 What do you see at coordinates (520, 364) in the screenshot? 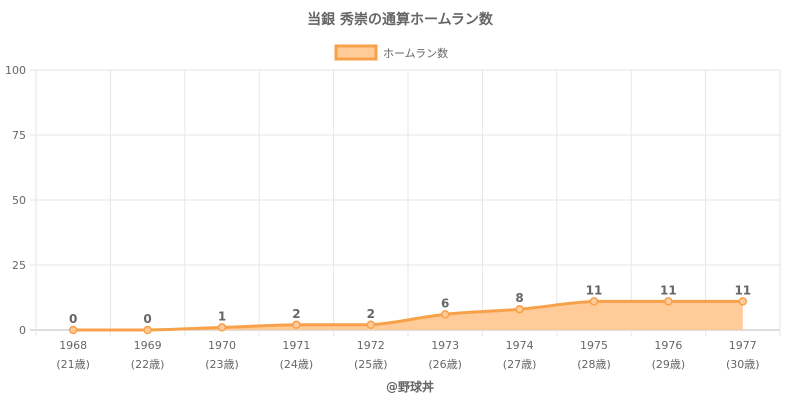
I see `x-age-label: (27歳)` at bounding box center [520, 364].